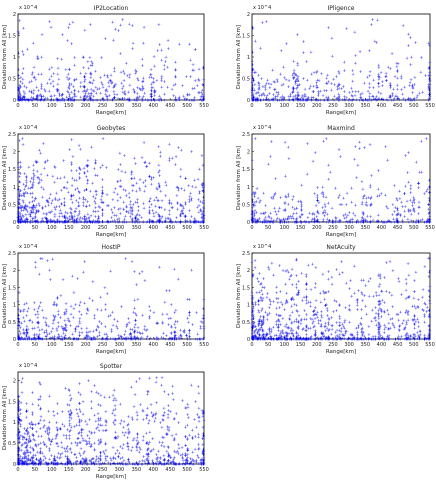 The image size is (436, 491). I want to click on x-tick-label: 300, so click(349, 228).